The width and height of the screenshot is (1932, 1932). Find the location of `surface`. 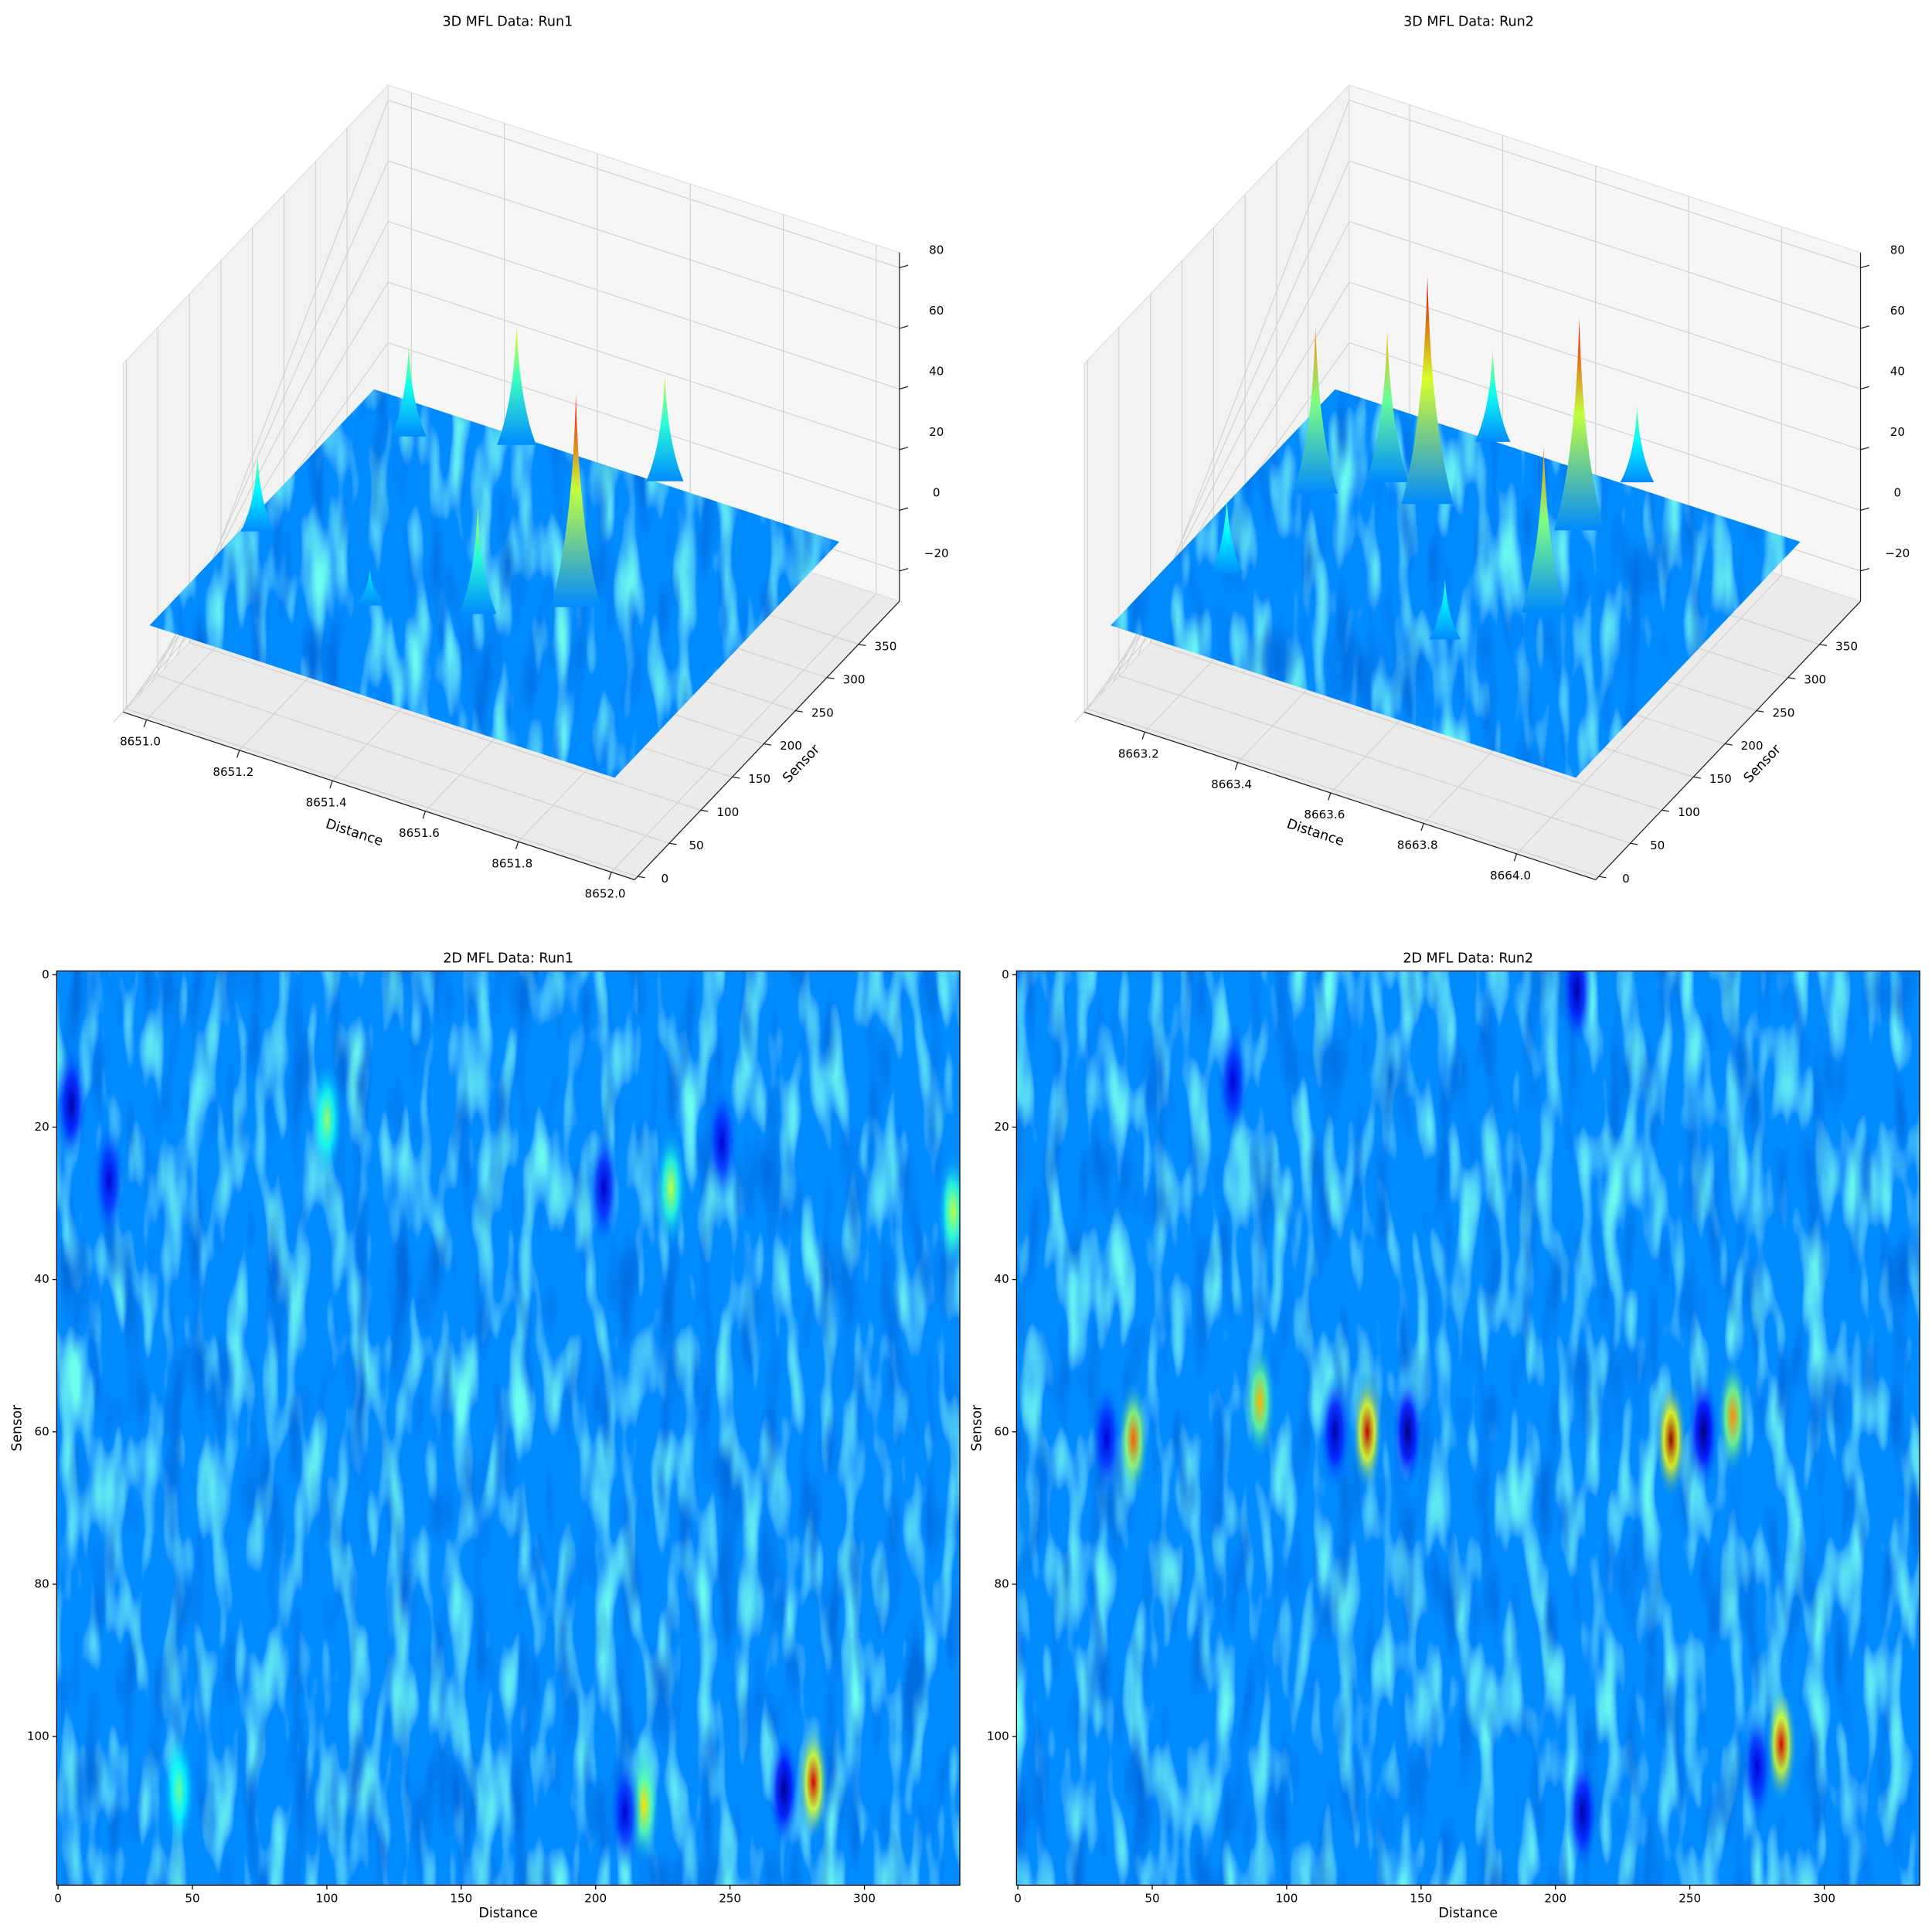

surface is located at coordinates (1456, 584).